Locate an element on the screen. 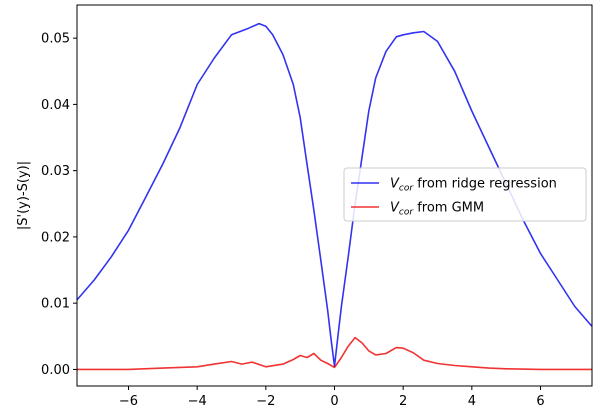  legend-rest: from GMM is located at coordinates (448, 208).